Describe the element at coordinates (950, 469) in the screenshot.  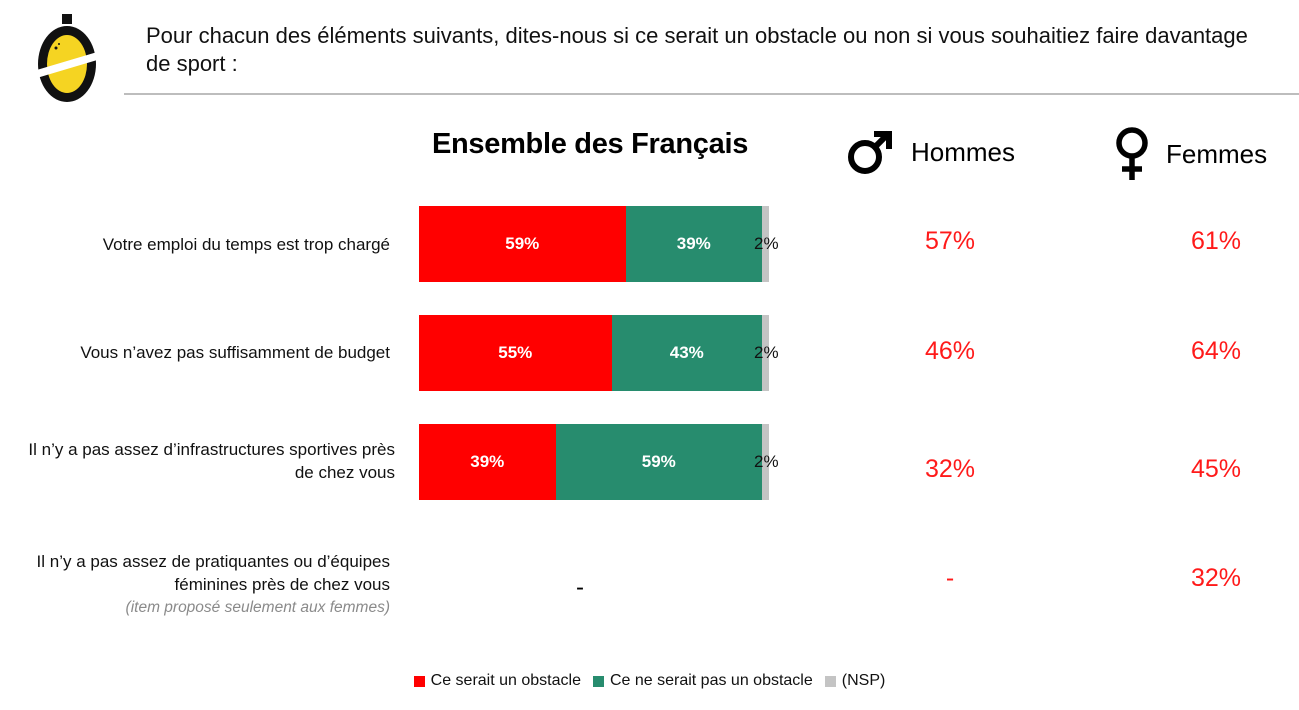
I see `hommes-value: 32%` at that location.